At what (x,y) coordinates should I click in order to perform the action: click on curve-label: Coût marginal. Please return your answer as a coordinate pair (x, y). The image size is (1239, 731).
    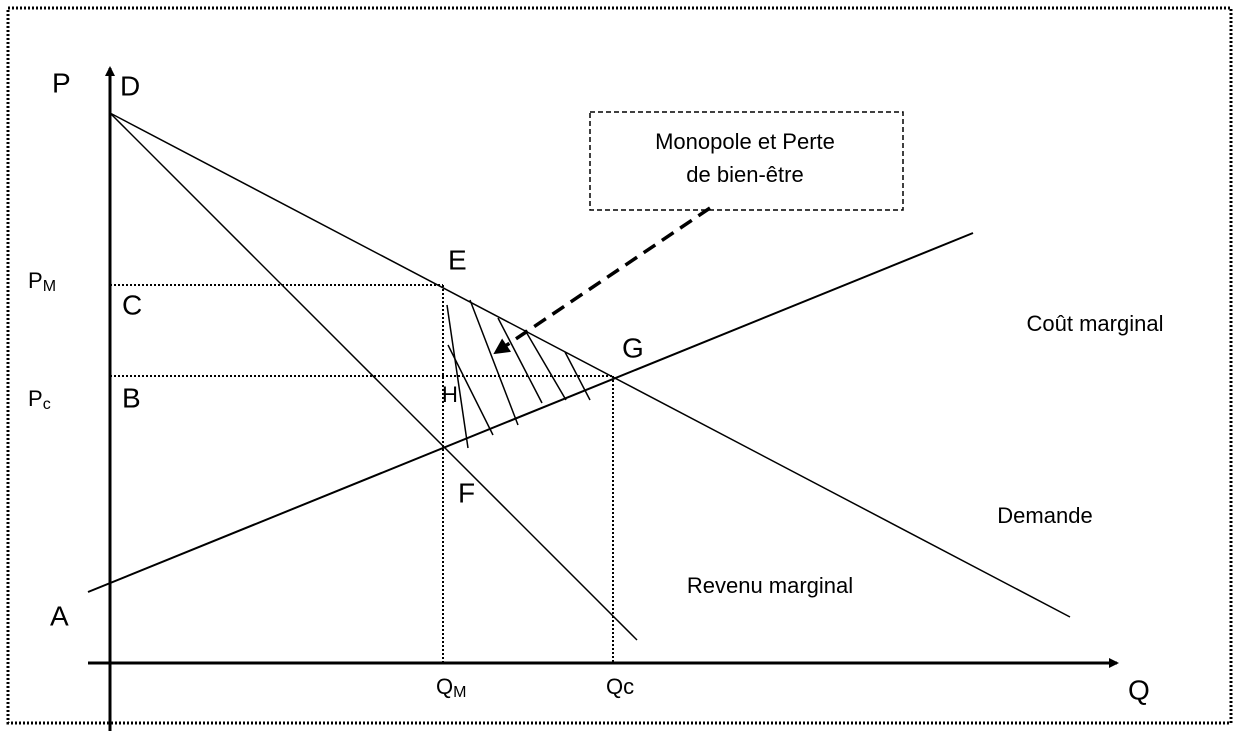
    Looking at the image, I should click on (1095, 323).